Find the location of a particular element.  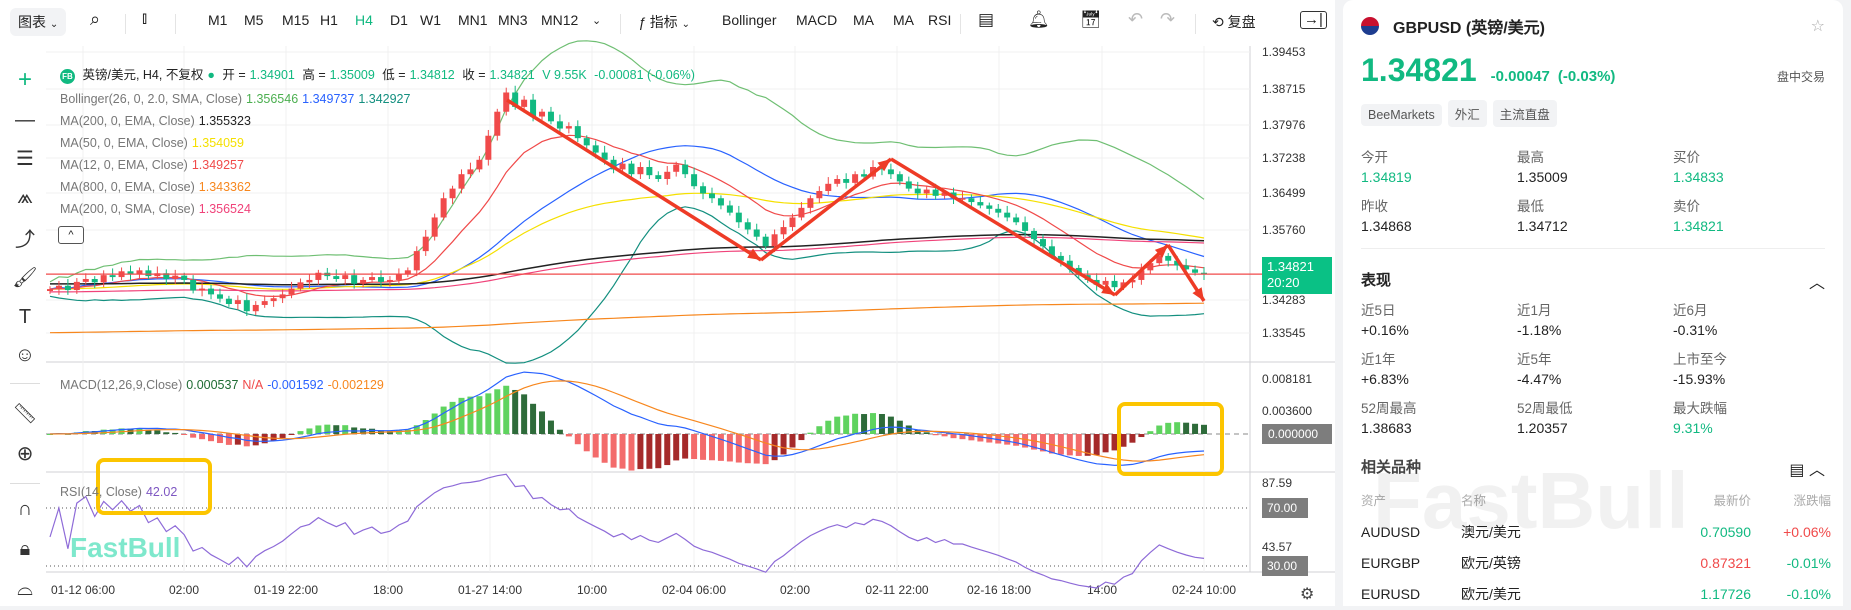

tag: 外汇 is located at coordinates (1467, 113).